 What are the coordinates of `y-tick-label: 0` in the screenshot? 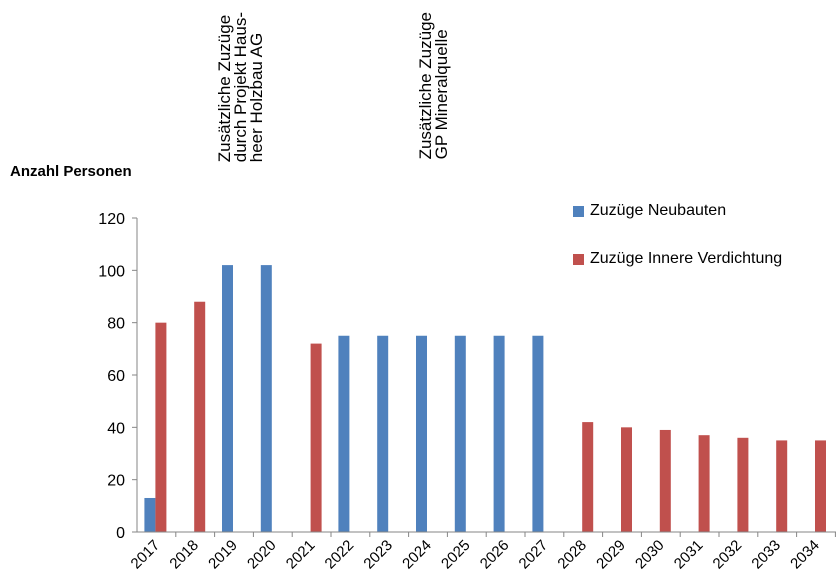 It's located at (120, 533).